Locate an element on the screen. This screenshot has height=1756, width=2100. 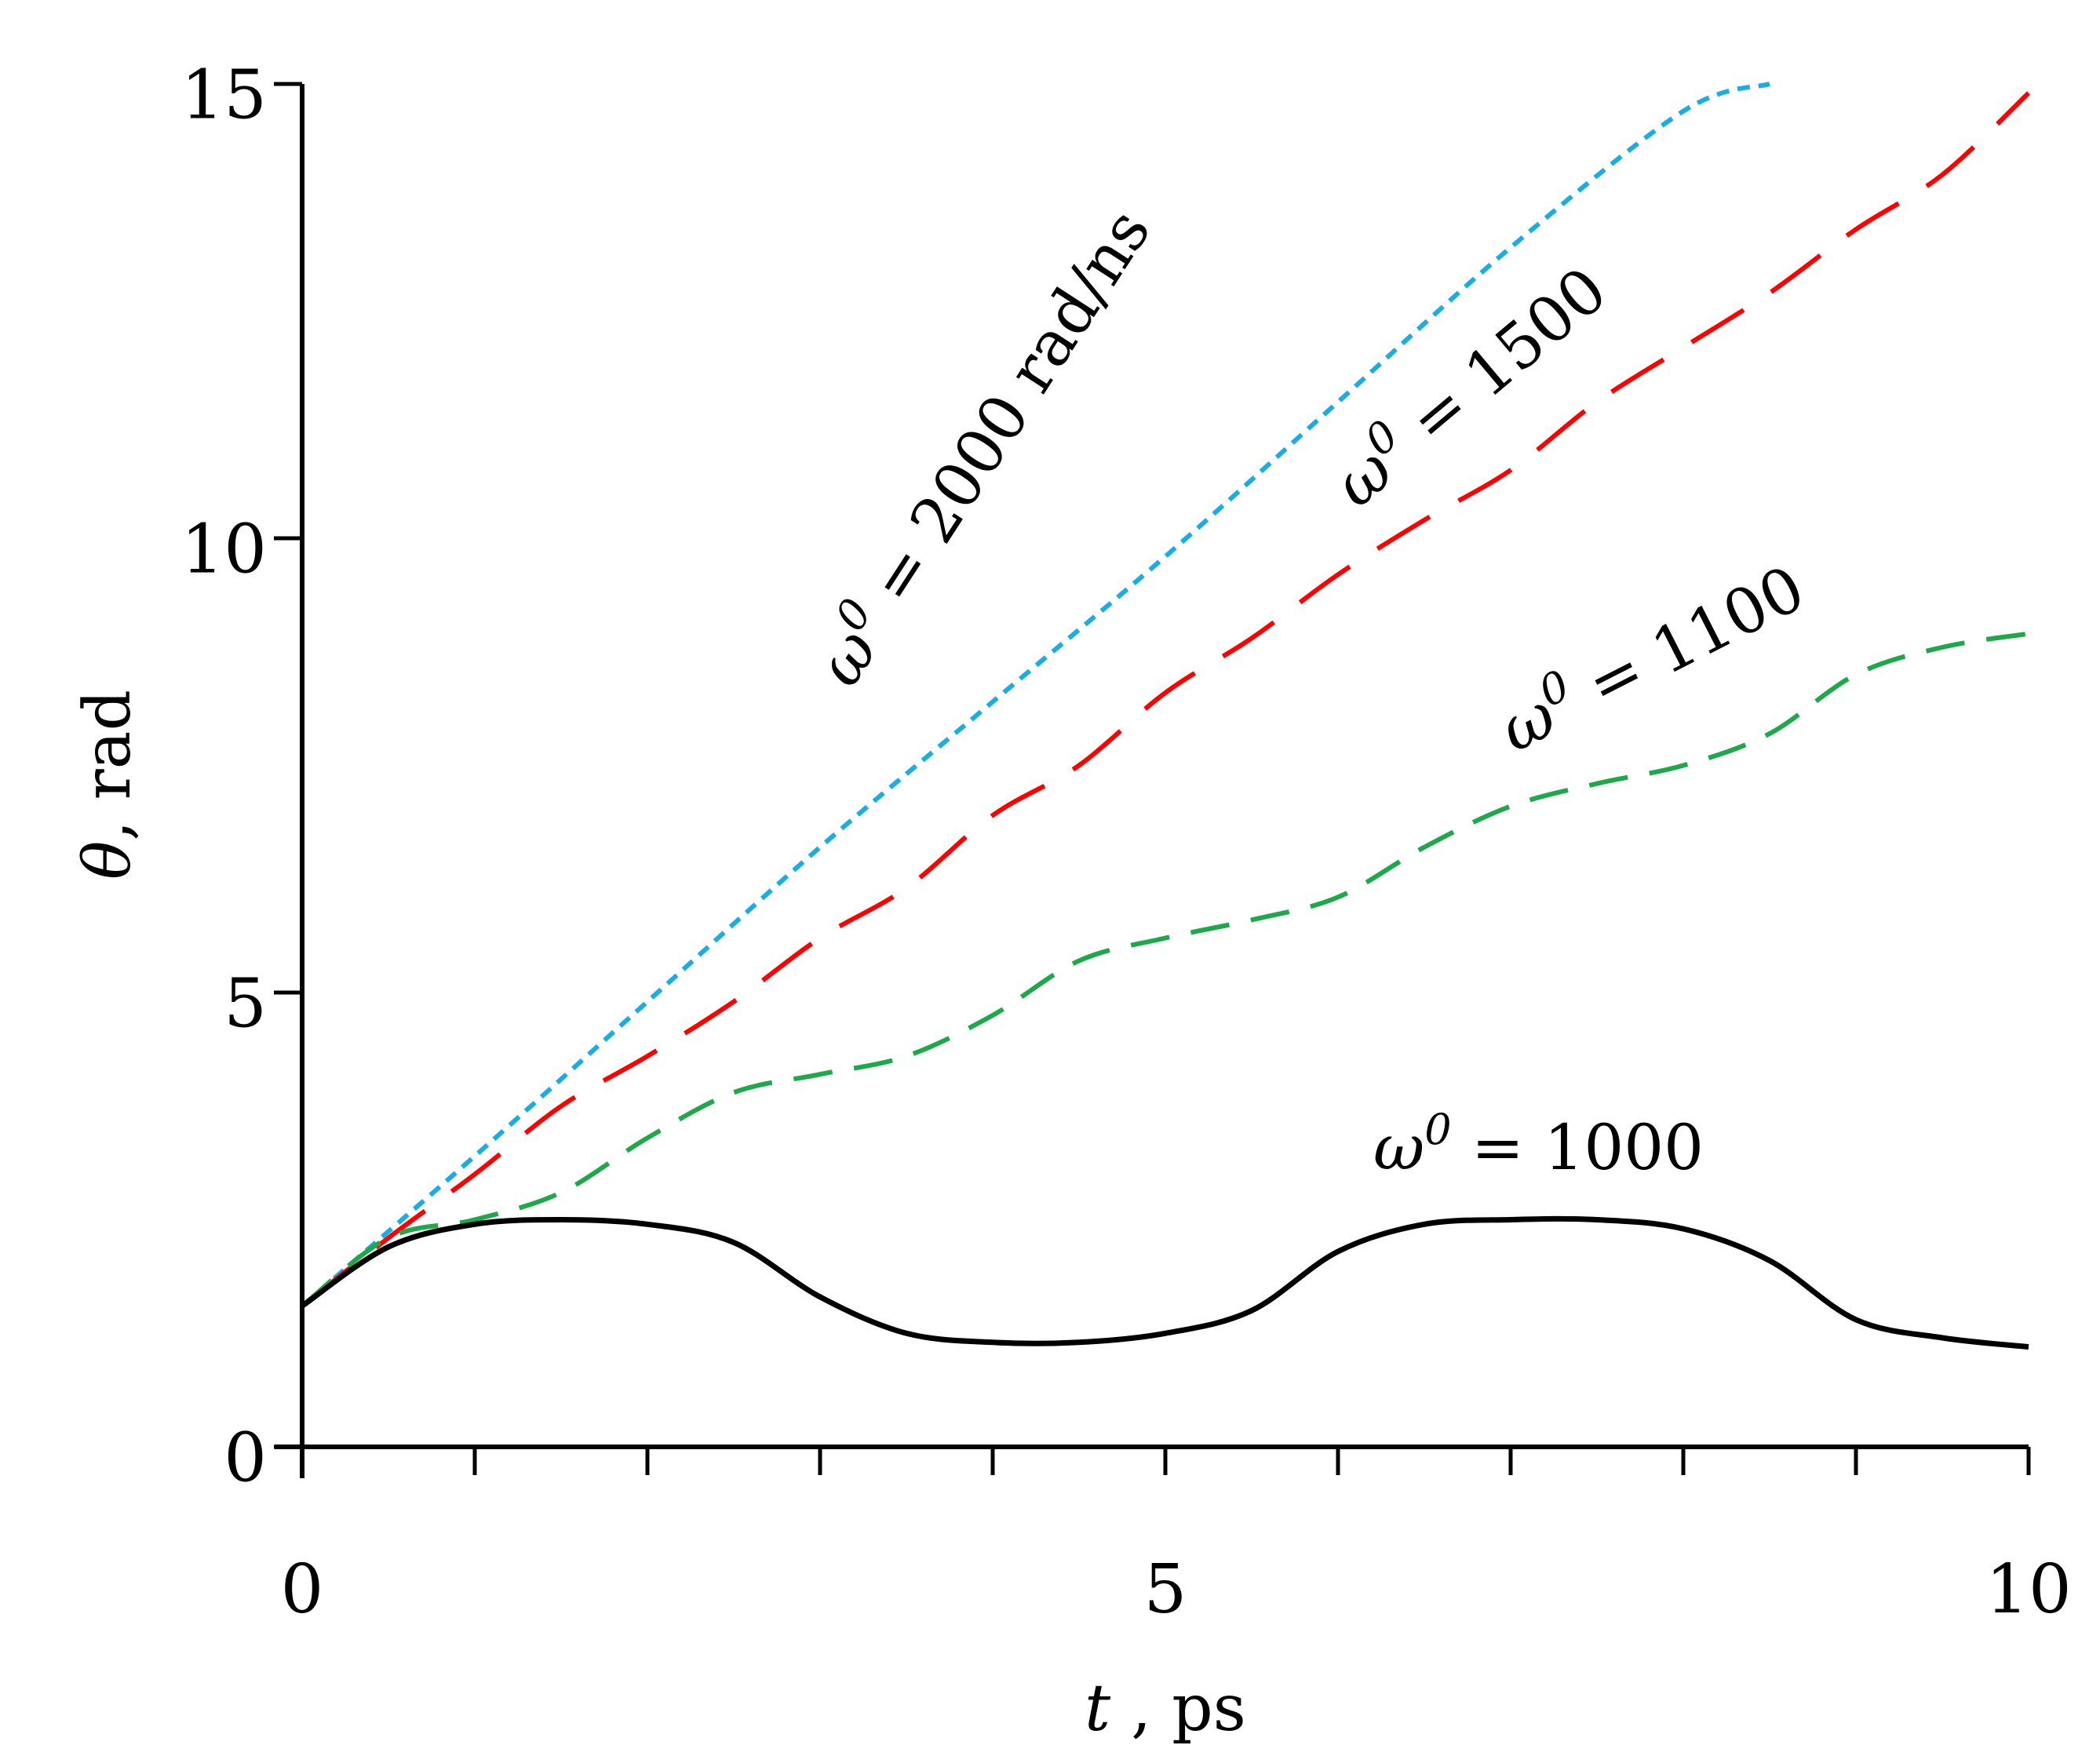
x-tick-label: 0 is located at coordinates (302, 1589).